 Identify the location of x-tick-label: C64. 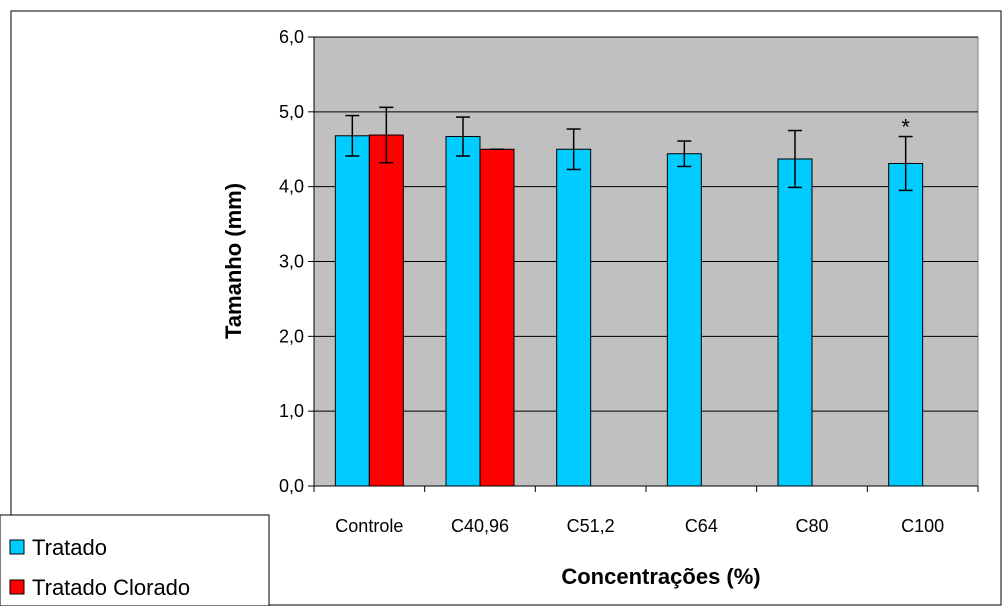
(701, 526).